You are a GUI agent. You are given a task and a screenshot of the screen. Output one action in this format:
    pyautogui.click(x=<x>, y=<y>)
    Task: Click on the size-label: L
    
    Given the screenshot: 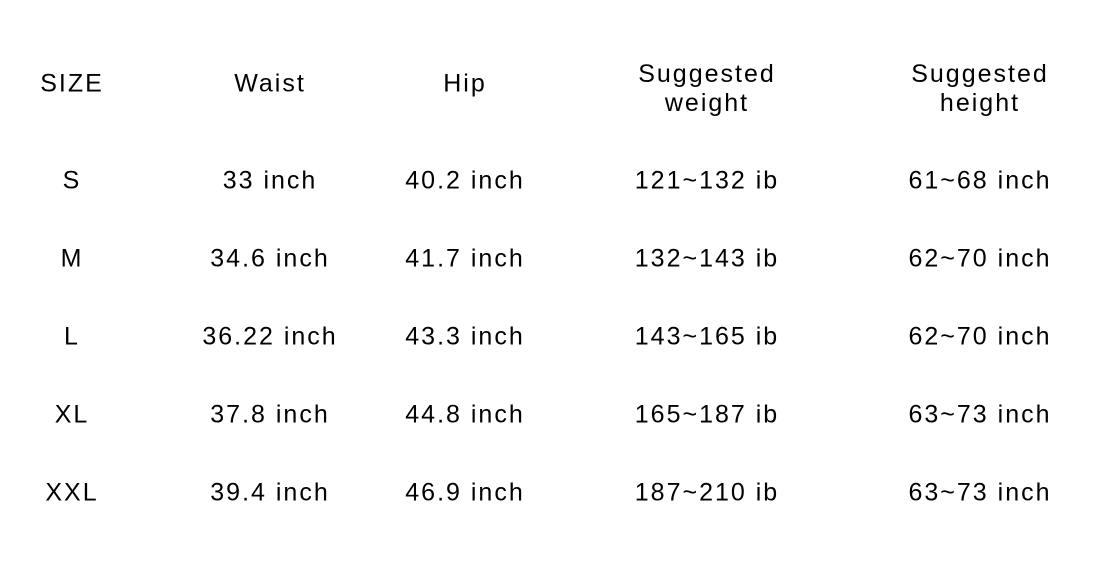 What is the action you would take?
    pyautogui.click(x=72, y=336)
    